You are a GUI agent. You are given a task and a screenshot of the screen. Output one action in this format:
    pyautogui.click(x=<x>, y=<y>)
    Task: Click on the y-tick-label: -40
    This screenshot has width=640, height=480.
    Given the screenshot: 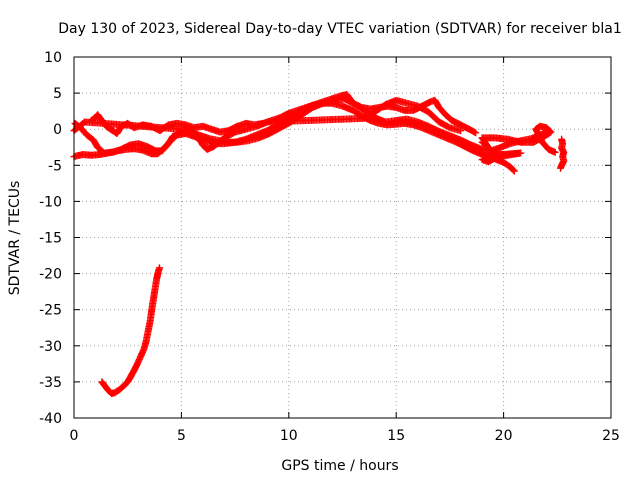 What is the action you would take?
    pyautogui.click(x=50, y=419)
    